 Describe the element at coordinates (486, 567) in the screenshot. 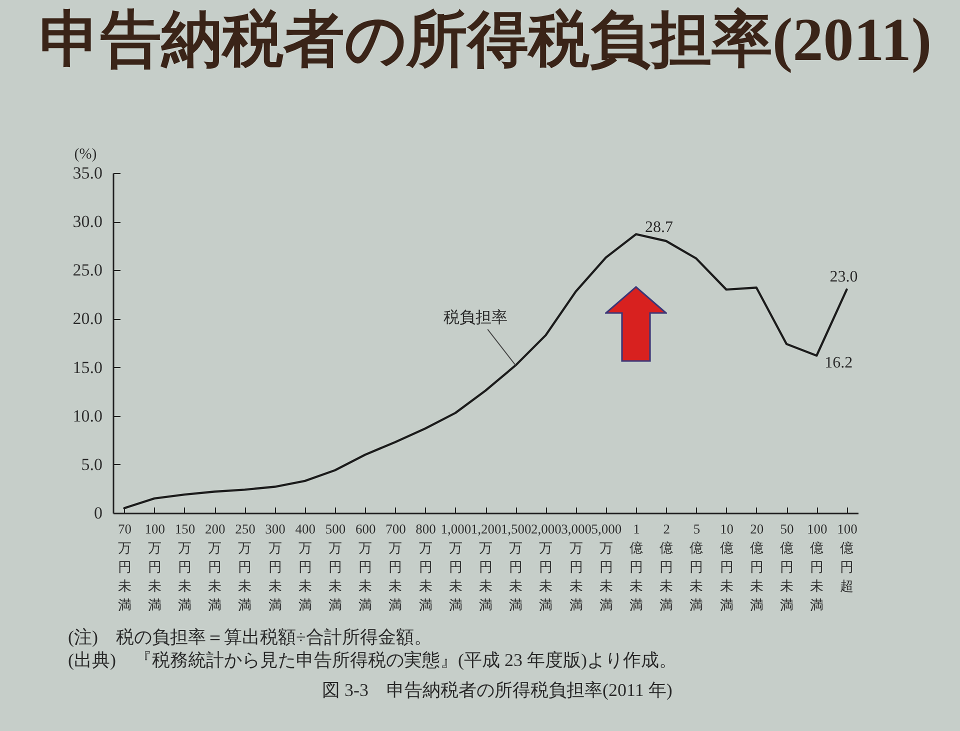

I see `x-tick-label: 1,200万円未満` at that location.